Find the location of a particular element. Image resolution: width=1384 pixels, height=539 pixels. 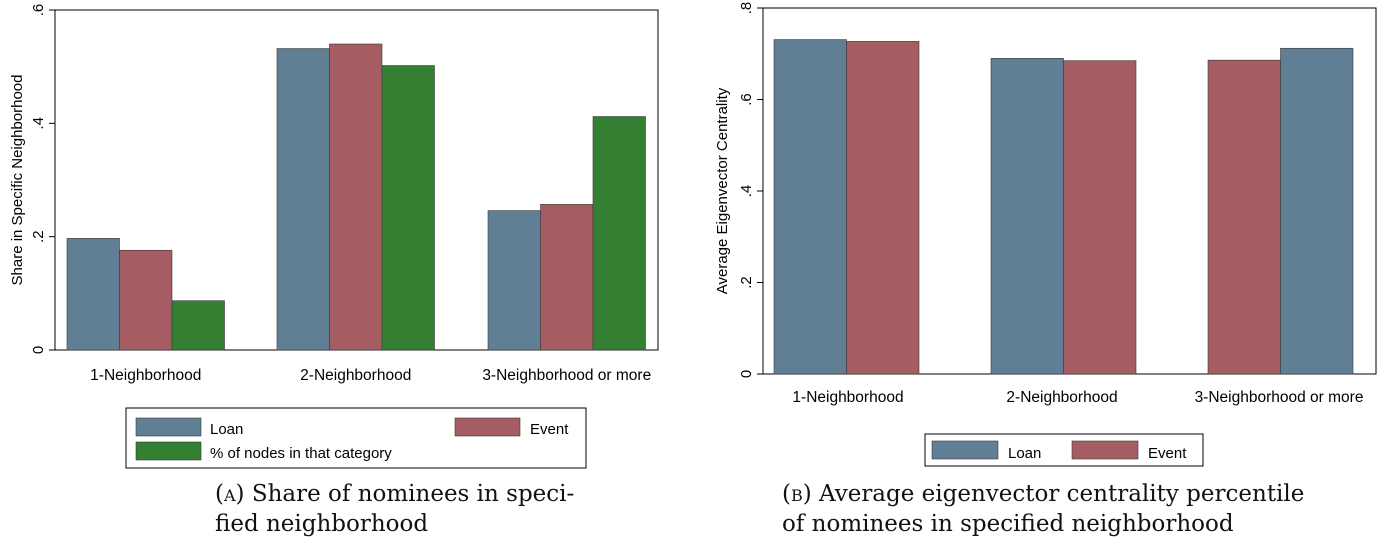

legend-swatch-of-nodes-in-that-category is located at coordinates (168, 451).